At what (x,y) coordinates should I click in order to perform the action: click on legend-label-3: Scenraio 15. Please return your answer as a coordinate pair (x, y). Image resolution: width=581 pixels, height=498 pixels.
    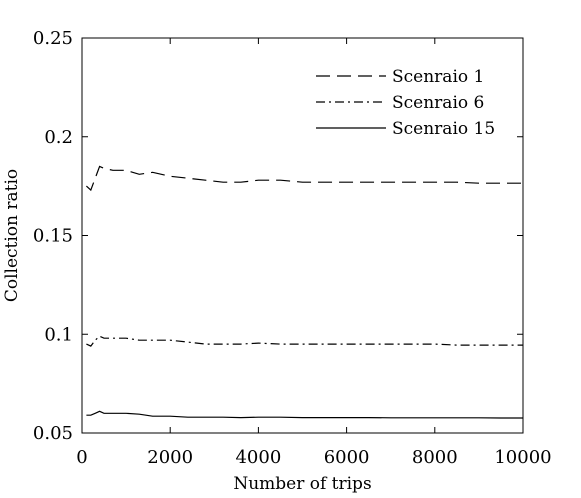
    Looking at the image, I should click on (443, 129).